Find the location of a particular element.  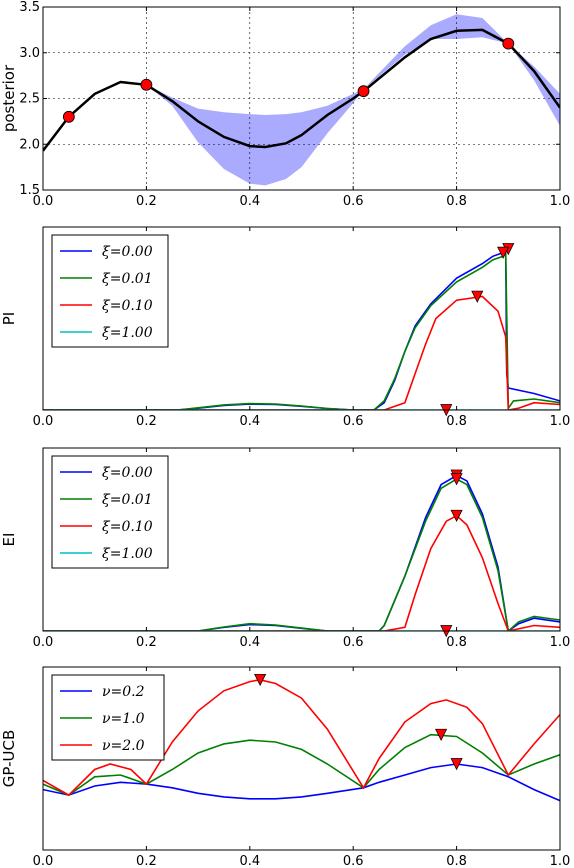

y-tick-label: 1.5 is located at coordinates (29, 190).